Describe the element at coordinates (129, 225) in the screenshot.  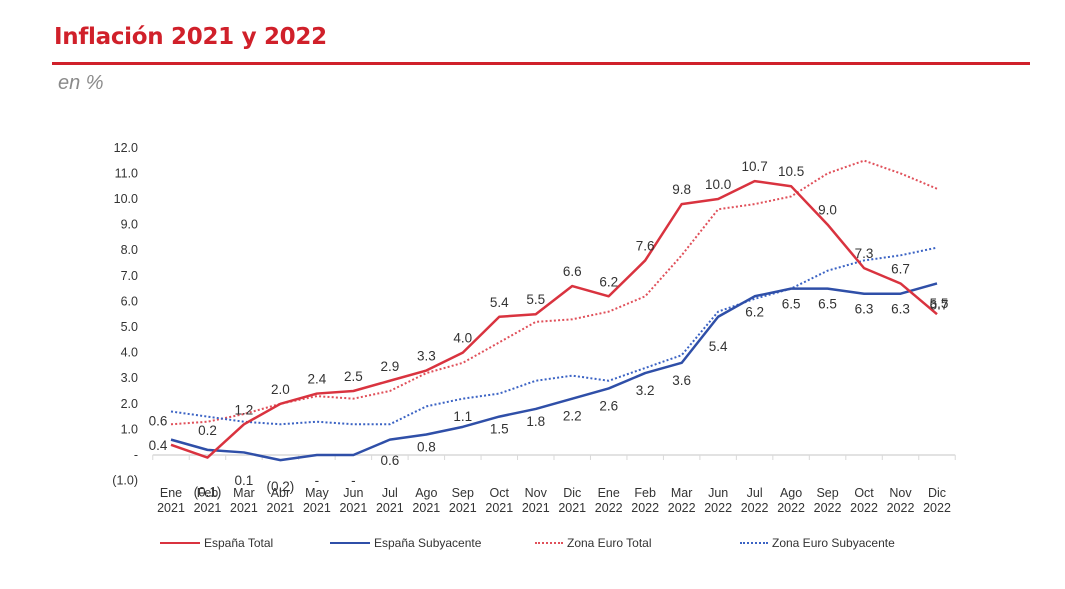
I see `y-tick-label: 9.0` at that location.